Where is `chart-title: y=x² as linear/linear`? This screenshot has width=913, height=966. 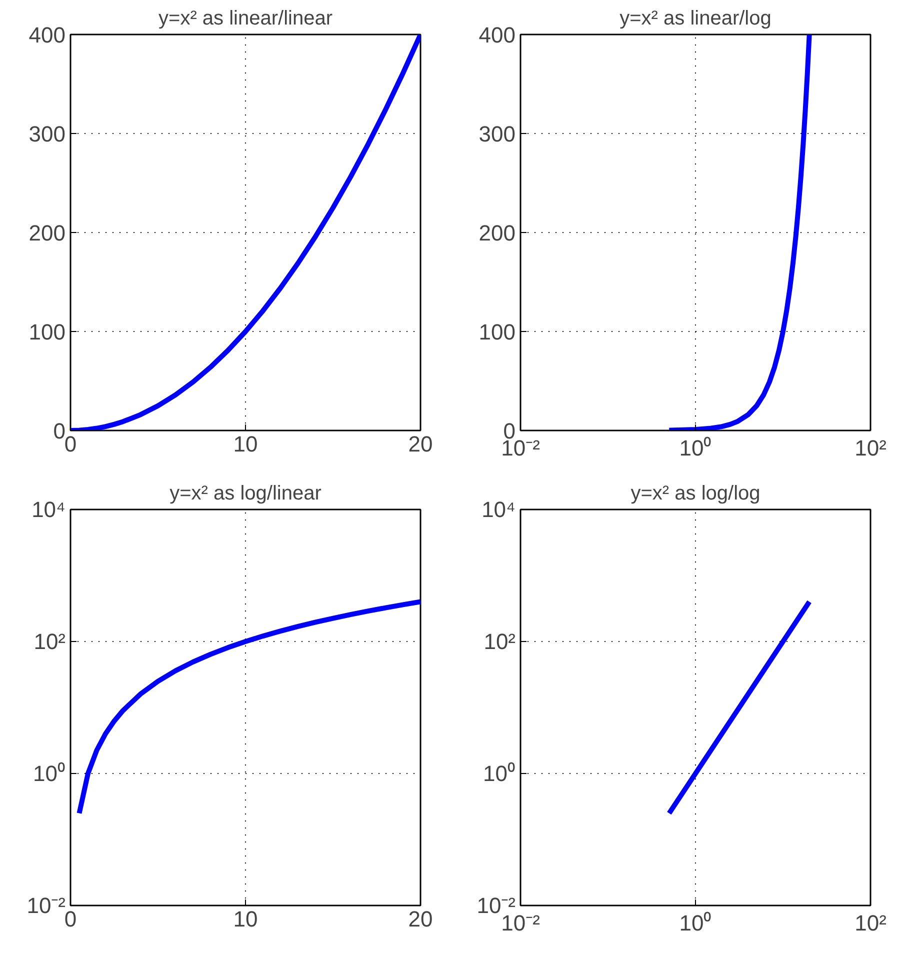
chart-title: y=x² as linear/linear is located at coordinates (245, 19).